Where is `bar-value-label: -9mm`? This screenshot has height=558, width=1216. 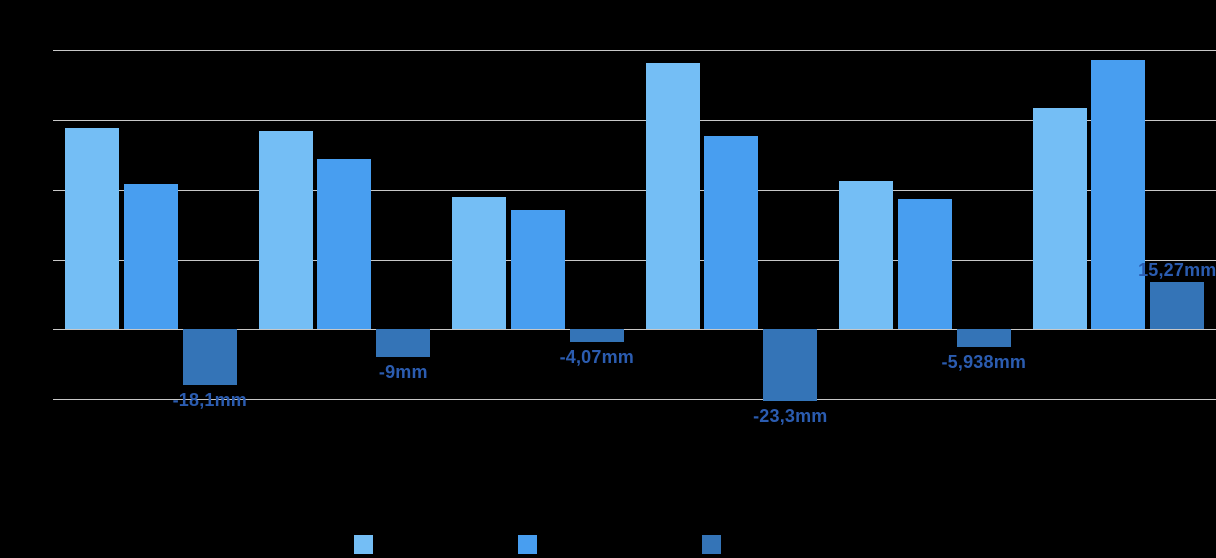 bar-value-label: -9mm is located at coordinates (403, 371).